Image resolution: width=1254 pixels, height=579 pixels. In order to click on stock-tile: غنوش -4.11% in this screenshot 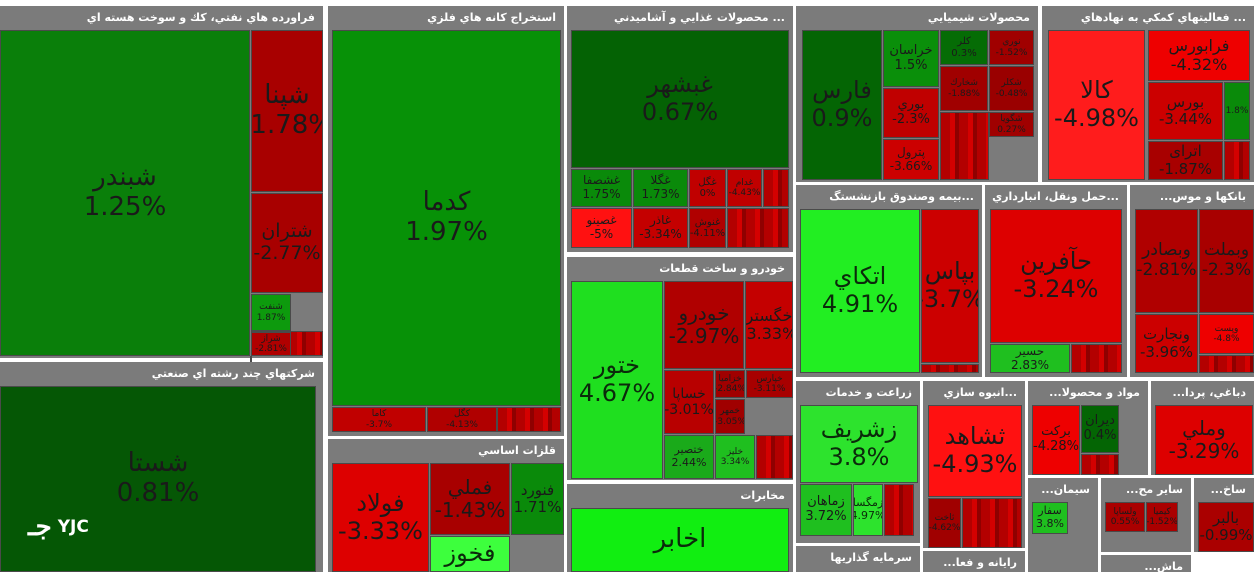, I will do `click(707, 228)`.